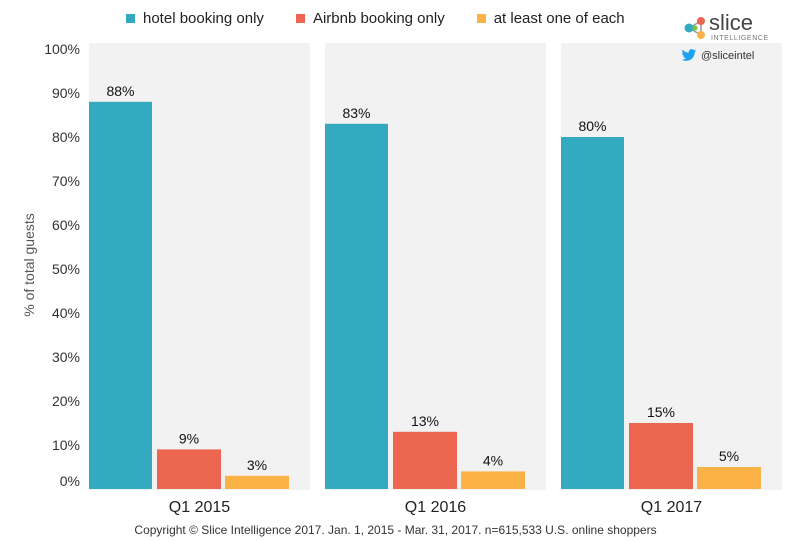 This screenshot has height=541, width=791. What do you see at coordinates (356, 113) in the screenshot?
I see `bar-value-label: 83%` at bounding box center [356, 113].